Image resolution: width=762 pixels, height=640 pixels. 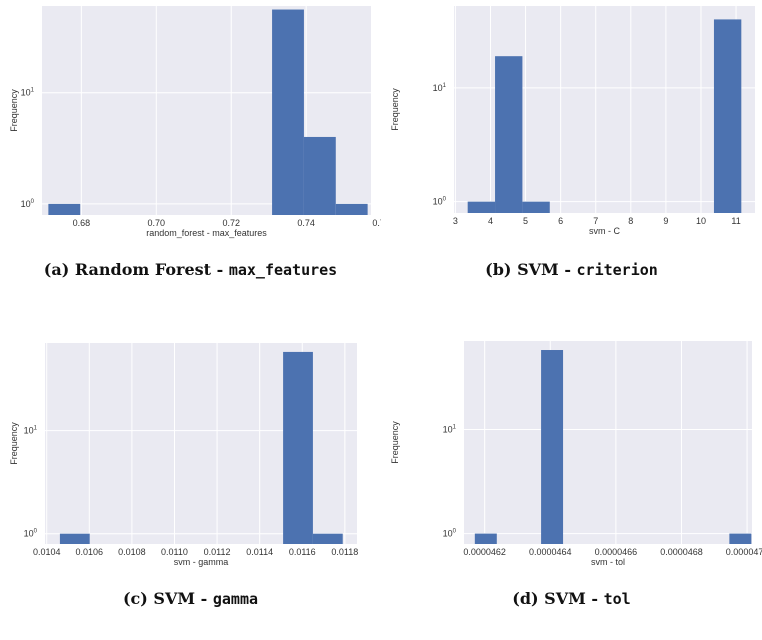 I want to click on x-tick-label: 0.0112, so click(x=217, y=552).